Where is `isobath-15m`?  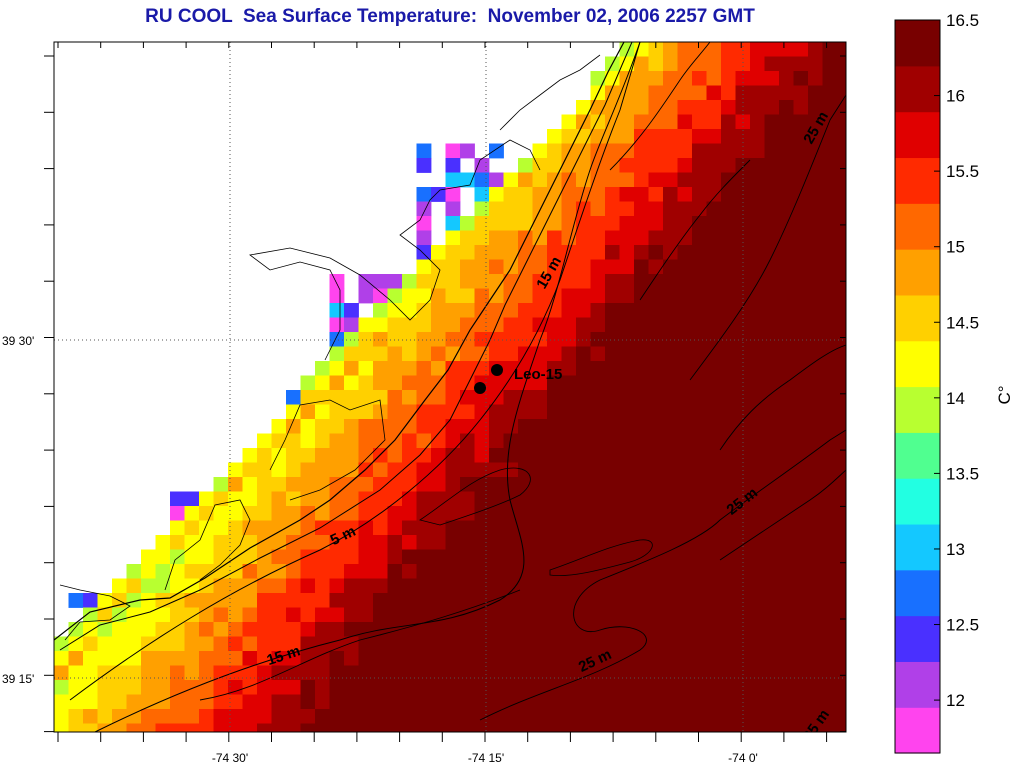
isobath-15m is located at coordinates (360, 645).